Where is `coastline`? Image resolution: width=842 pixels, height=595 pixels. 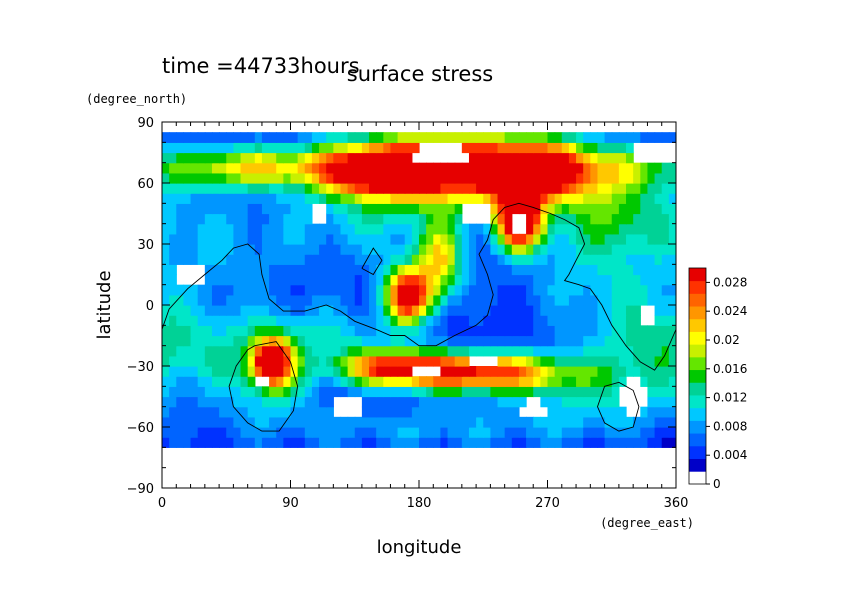 coastline is located at coordinates (618, 406).